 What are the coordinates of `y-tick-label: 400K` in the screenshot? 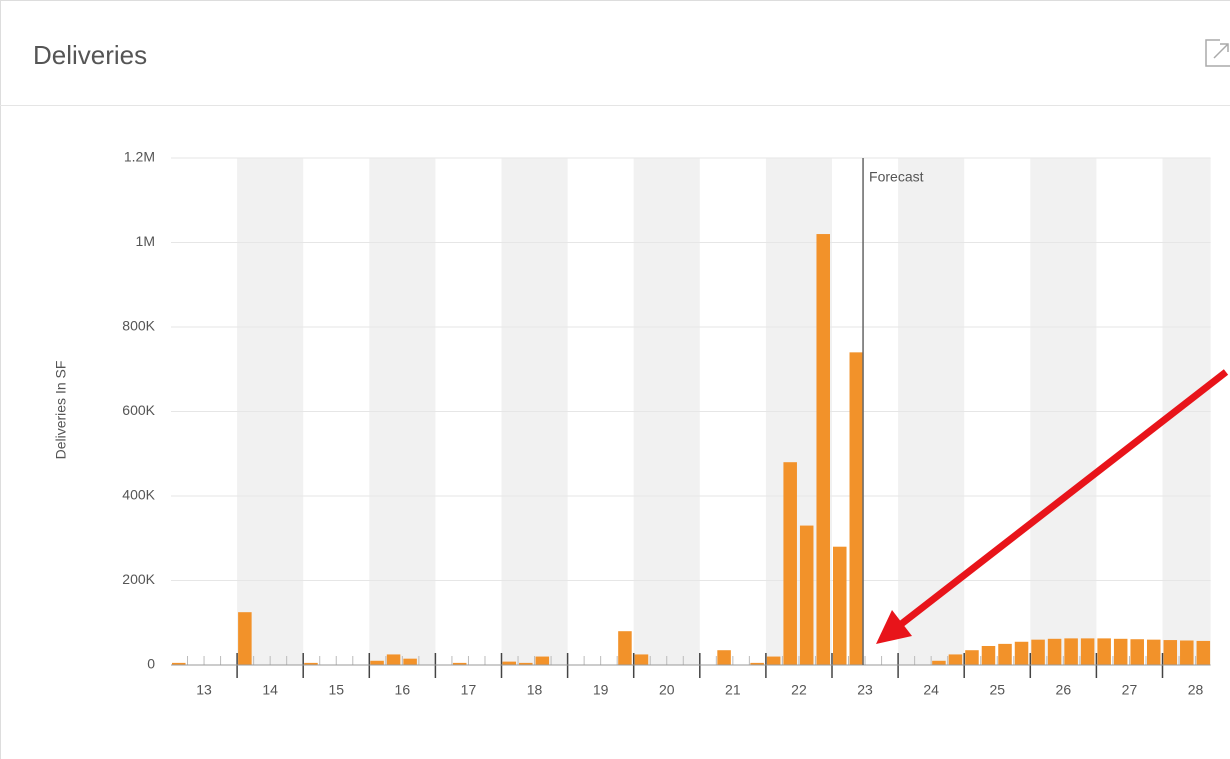 It's located at (138, 495).